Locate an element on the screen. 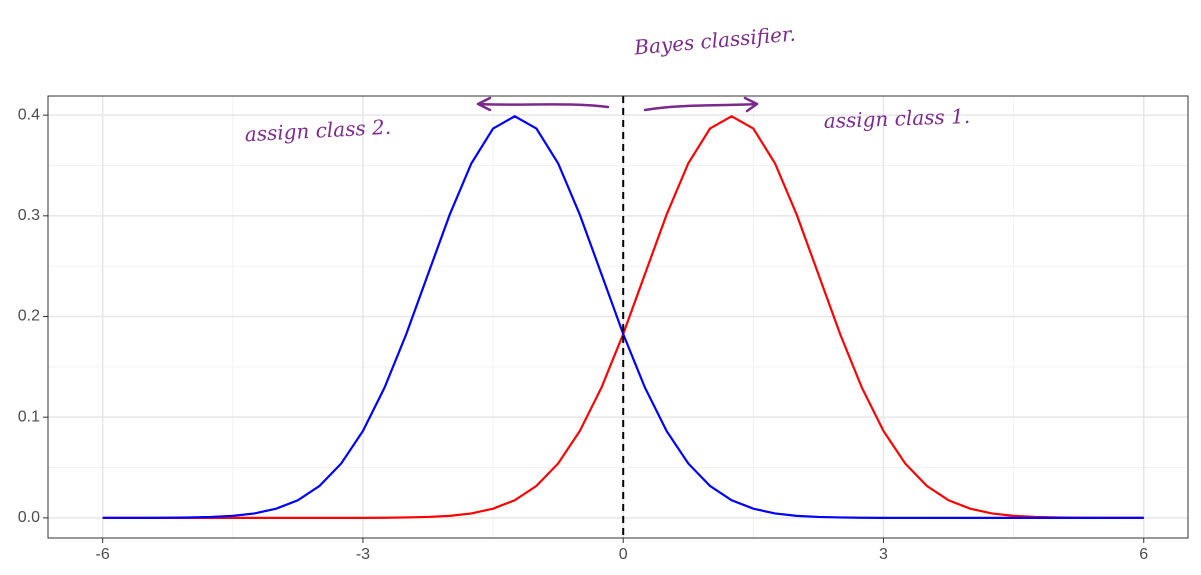 This screenshot has height=575, width=1201. arrows is located at coordinates (617, 104).